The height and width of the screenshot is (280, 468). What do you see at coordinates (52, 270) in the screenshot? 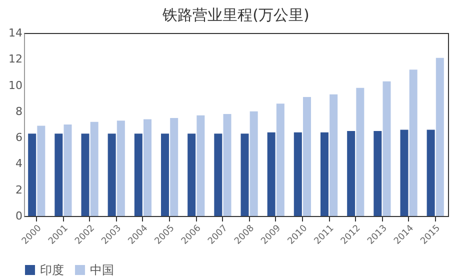
I see `legend-label: 印度` at bounding box center [52, 270].